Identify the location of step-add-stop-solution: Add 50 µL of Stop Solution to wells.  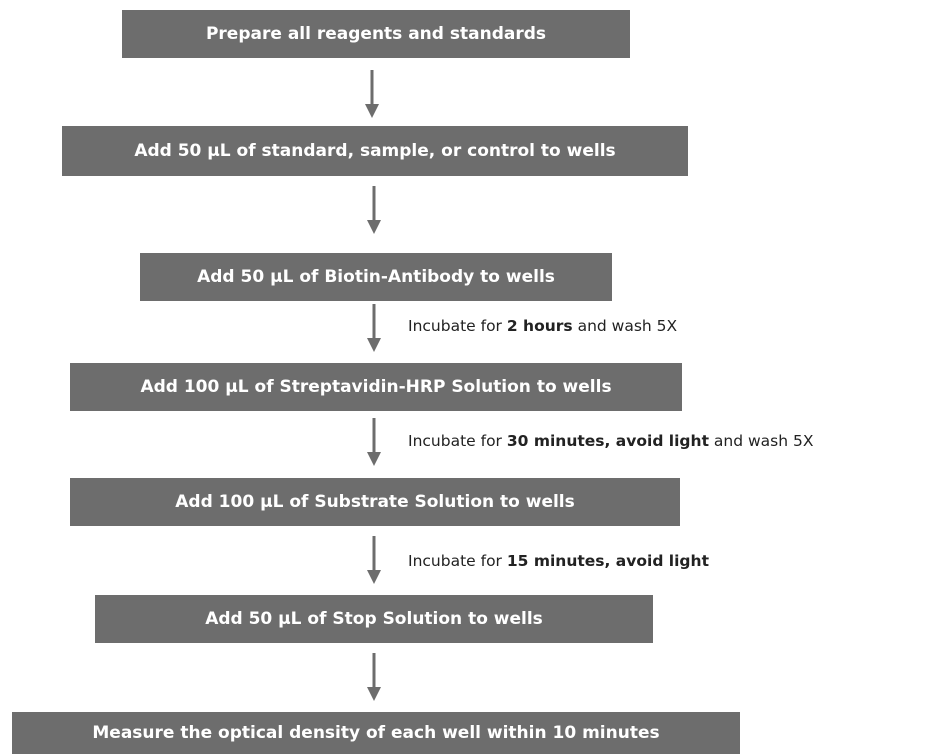
(374, 619).